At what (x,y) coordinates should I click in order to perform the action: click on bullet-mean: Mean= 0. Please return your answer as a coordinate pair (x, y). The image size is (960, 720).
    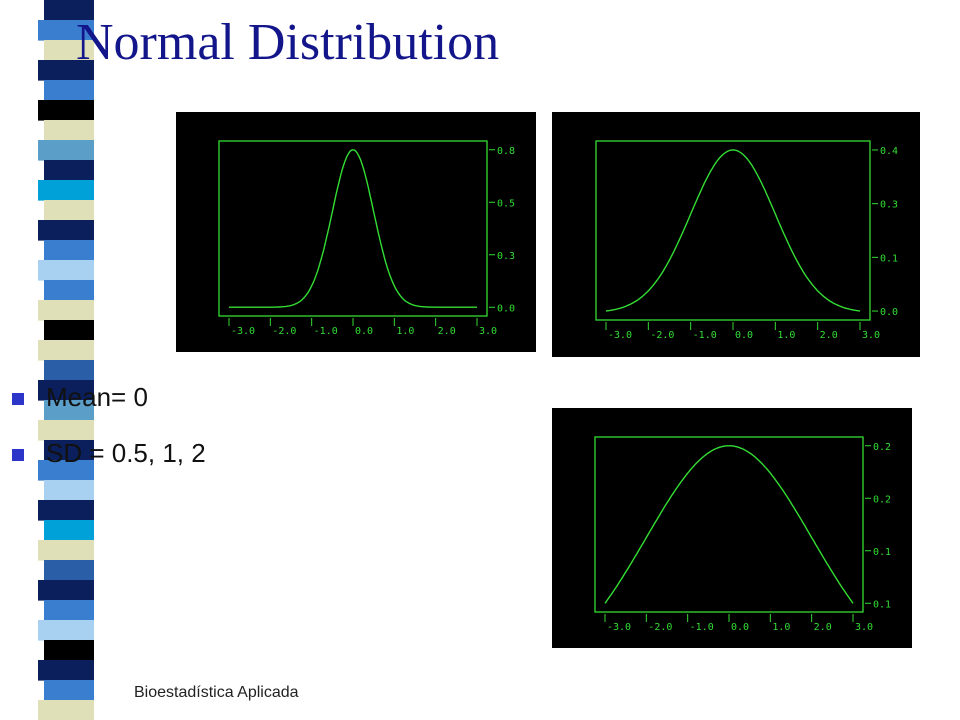
    Looking at the image, I should click on (80, 397).